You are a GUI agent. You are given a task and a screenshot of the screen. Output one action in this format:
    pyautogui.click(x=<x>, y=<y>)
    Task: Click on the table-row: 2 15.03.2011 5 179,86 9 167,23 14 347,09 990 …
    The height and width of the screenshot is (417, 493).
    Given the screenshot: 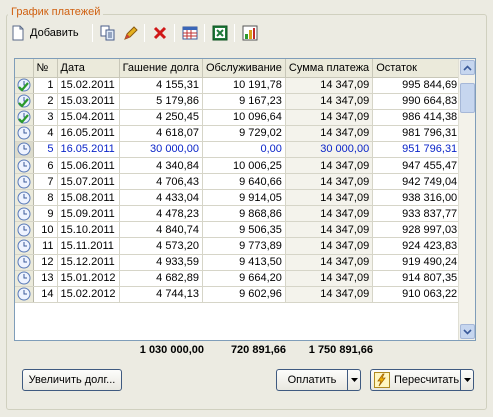 What is the action you would take?
    pyautogui.click(x=238, y=101)
    